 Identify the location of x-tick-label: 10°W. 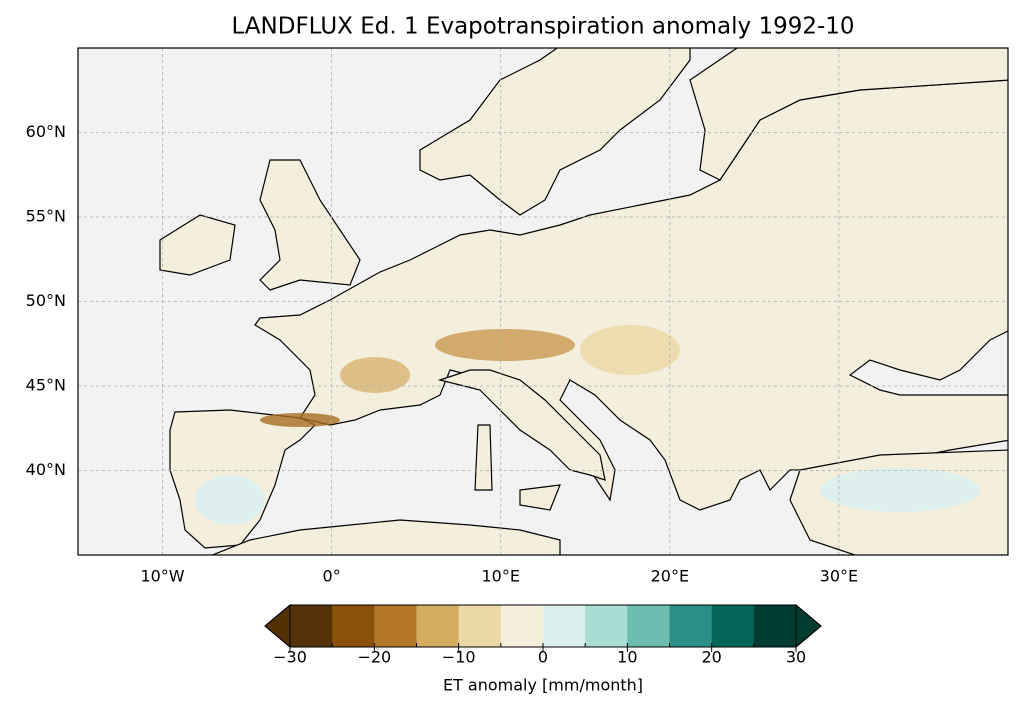
(162, 576).